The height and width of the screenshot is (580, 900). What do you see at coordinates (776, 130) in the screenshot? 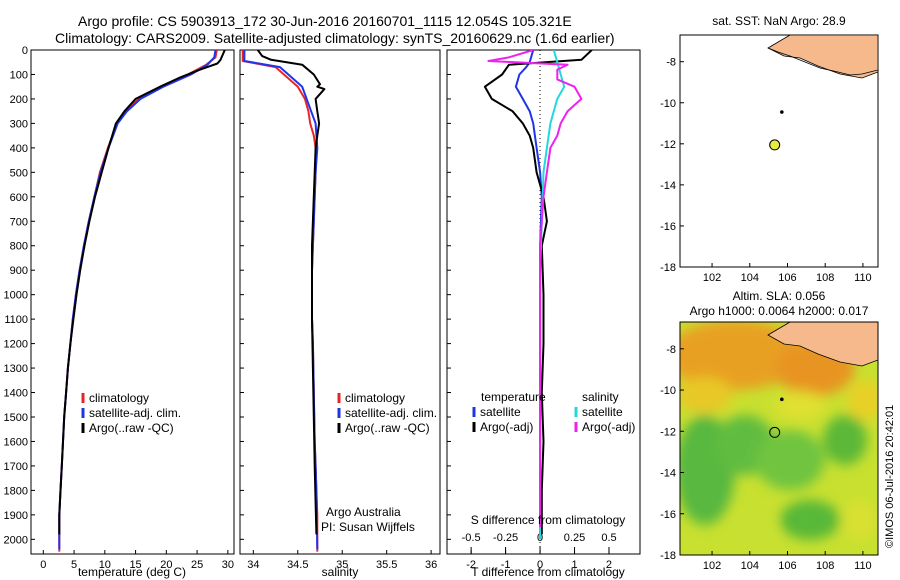
I see `sst-map-marks` at bounding box center [776, 130].